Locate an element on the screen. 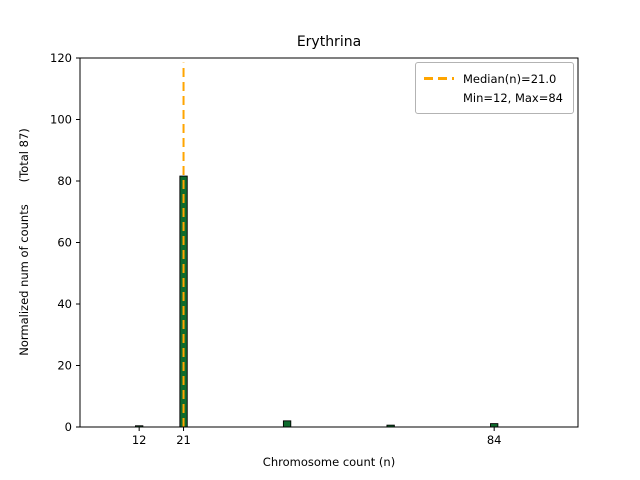 The height and width of the screenshot is (480, 640). x-tick-label: 84 is located at coordinates (494, 440).